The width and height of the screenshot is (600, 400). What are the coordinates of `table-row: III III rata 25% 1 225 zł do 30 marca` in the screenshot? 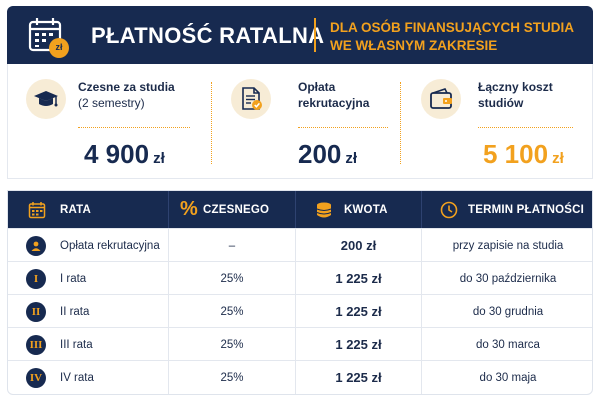 It's located at (300, 344).